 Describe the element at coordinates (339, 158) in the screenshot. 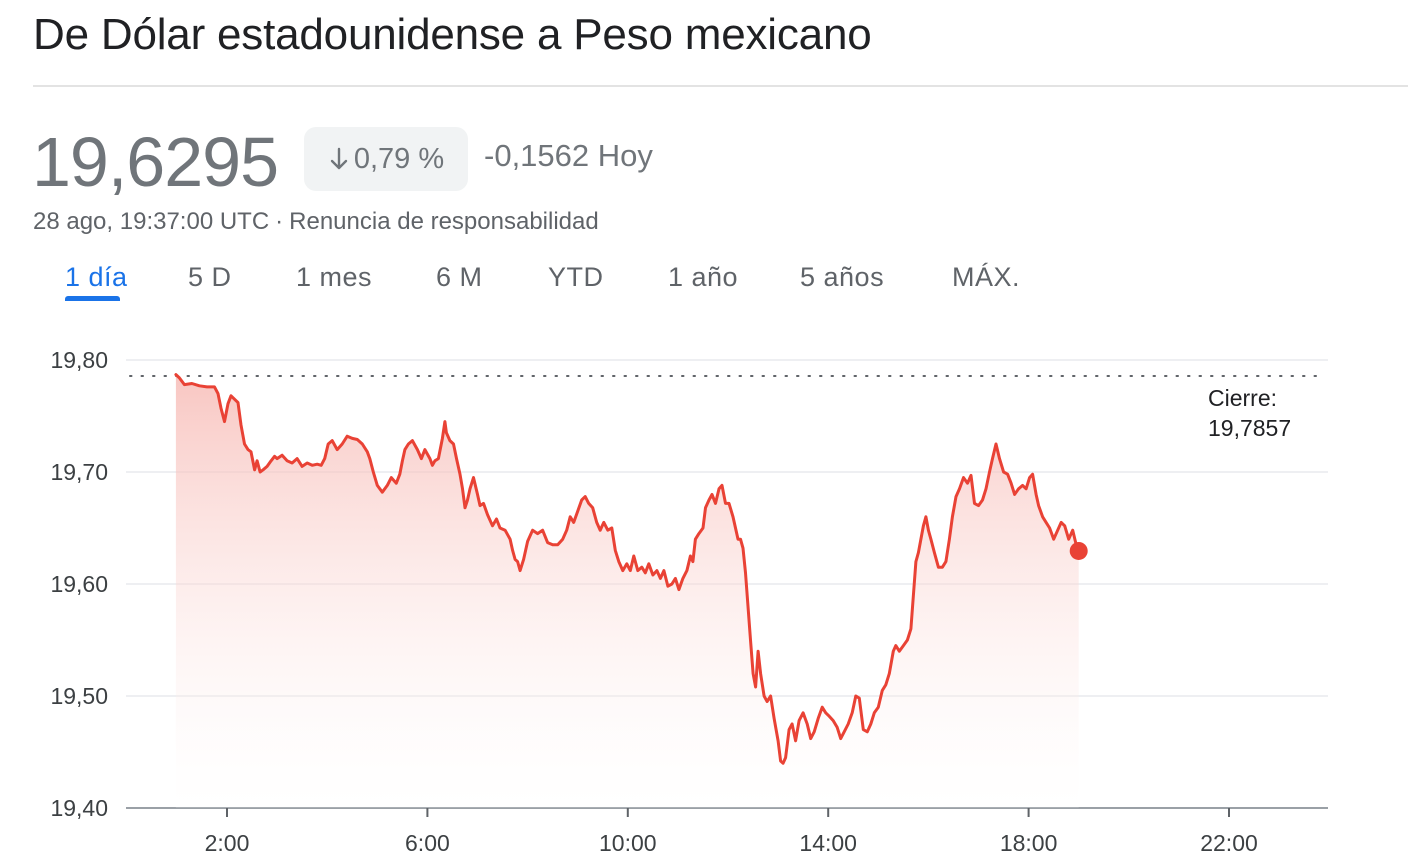

I see `arrow-down-icon` at that location.